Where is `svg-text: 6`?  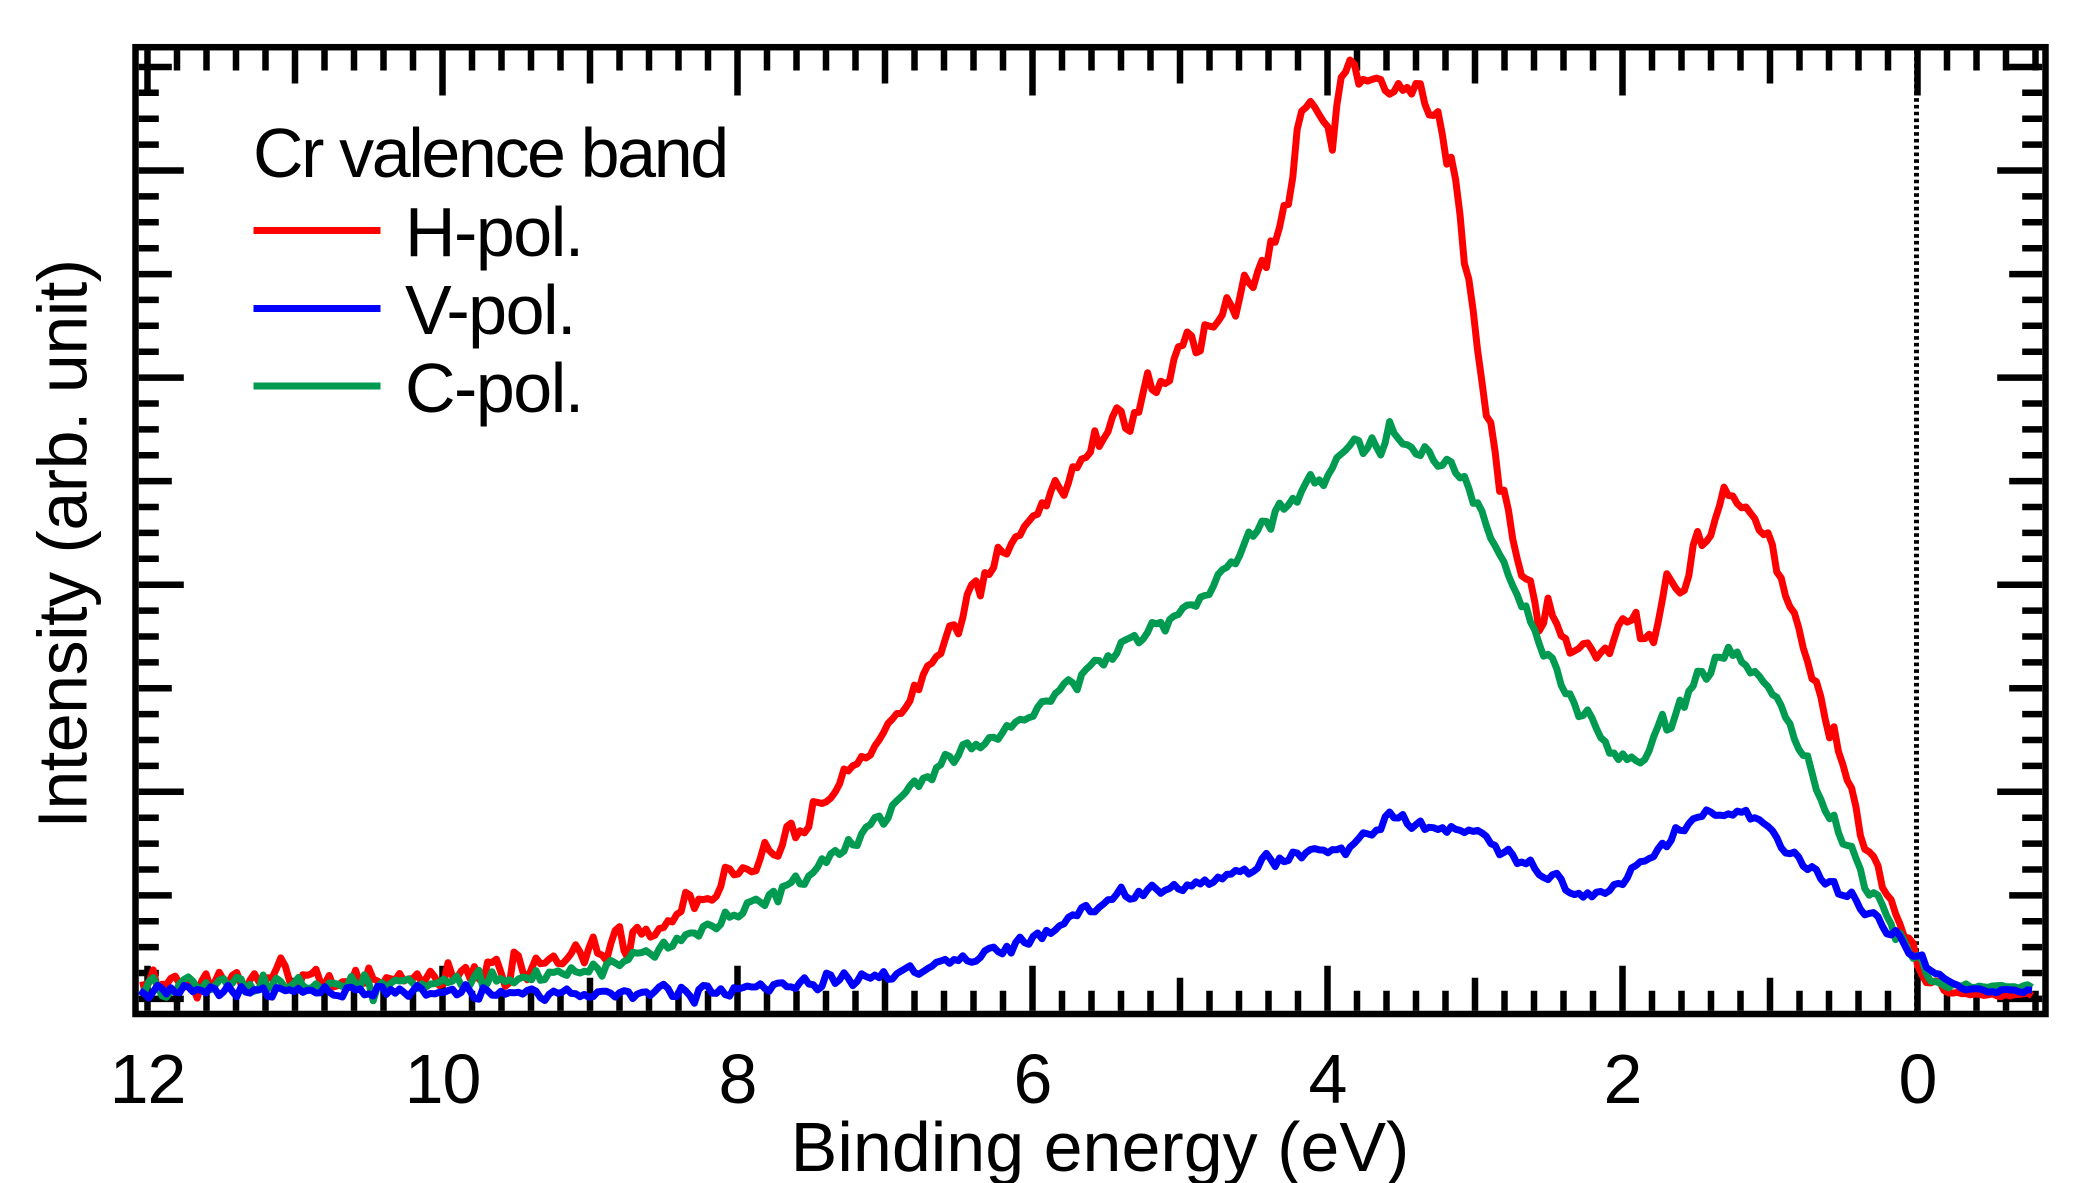
svg-text: 6 is located at coordinates (1033, 1079).